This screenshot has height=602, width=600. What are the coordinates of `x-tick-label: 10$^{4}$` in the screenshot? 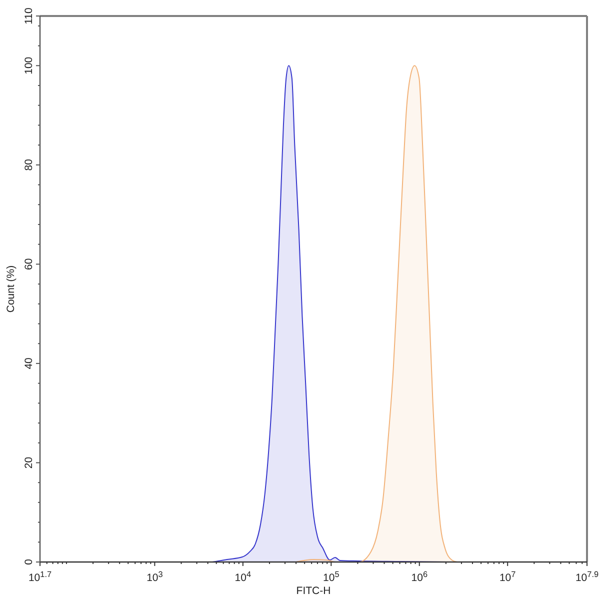 It's located at (243, 577).